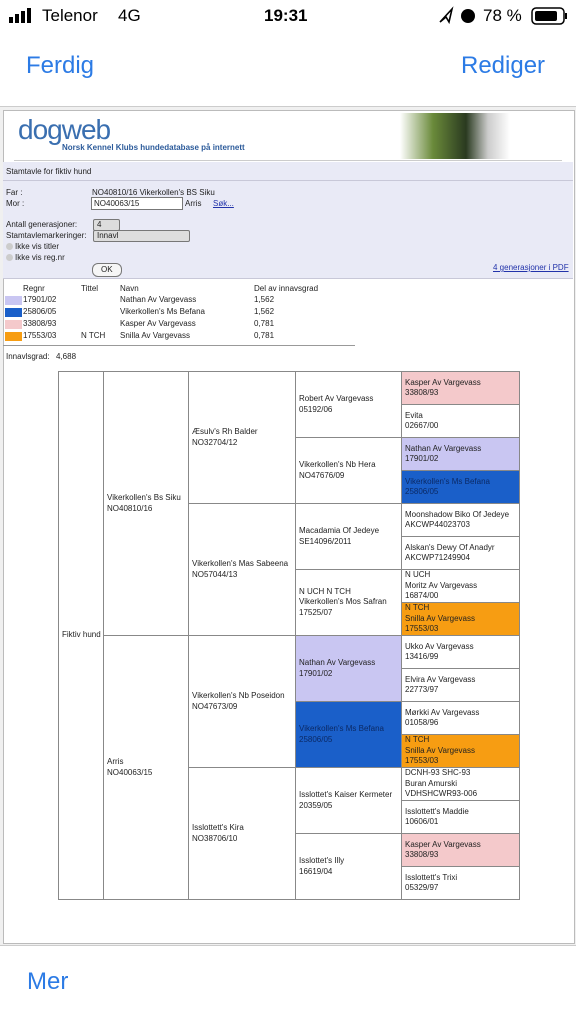  What do you see at coordinates (346, 794) in the screenshot?
I see `dog-text: Isslottet's Kaiser Kermeter` at bounding box center [346, 794].